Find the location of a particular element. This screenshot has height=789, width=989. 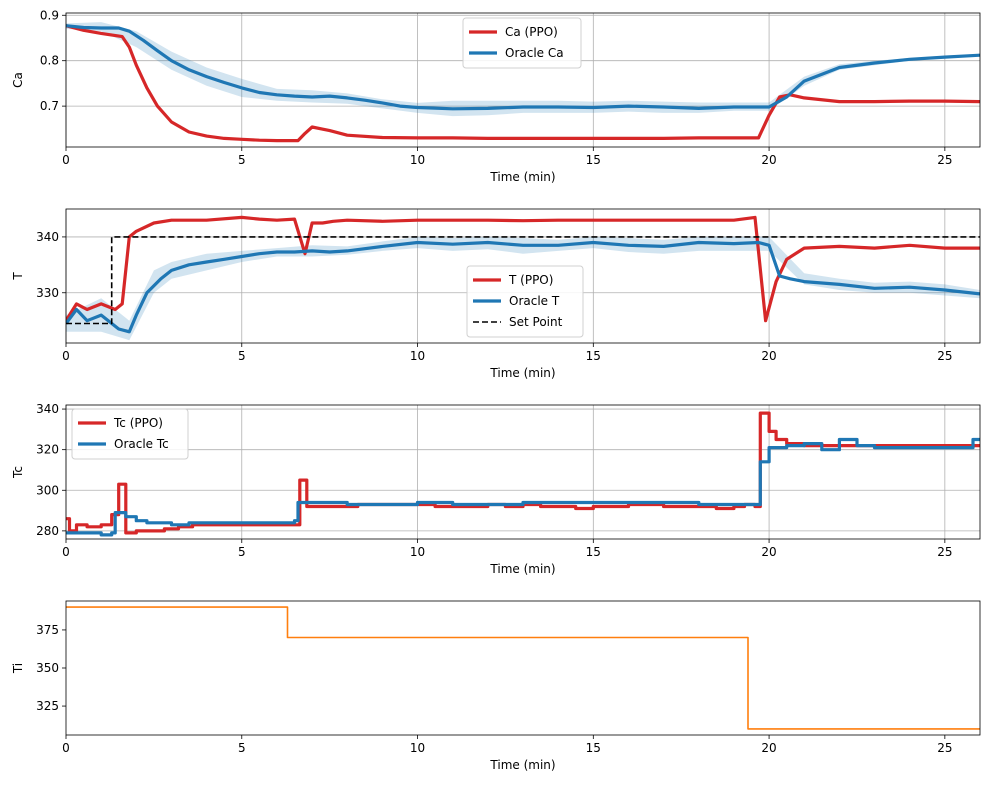

y-axis-label: T is located at coordinates (18, 276).